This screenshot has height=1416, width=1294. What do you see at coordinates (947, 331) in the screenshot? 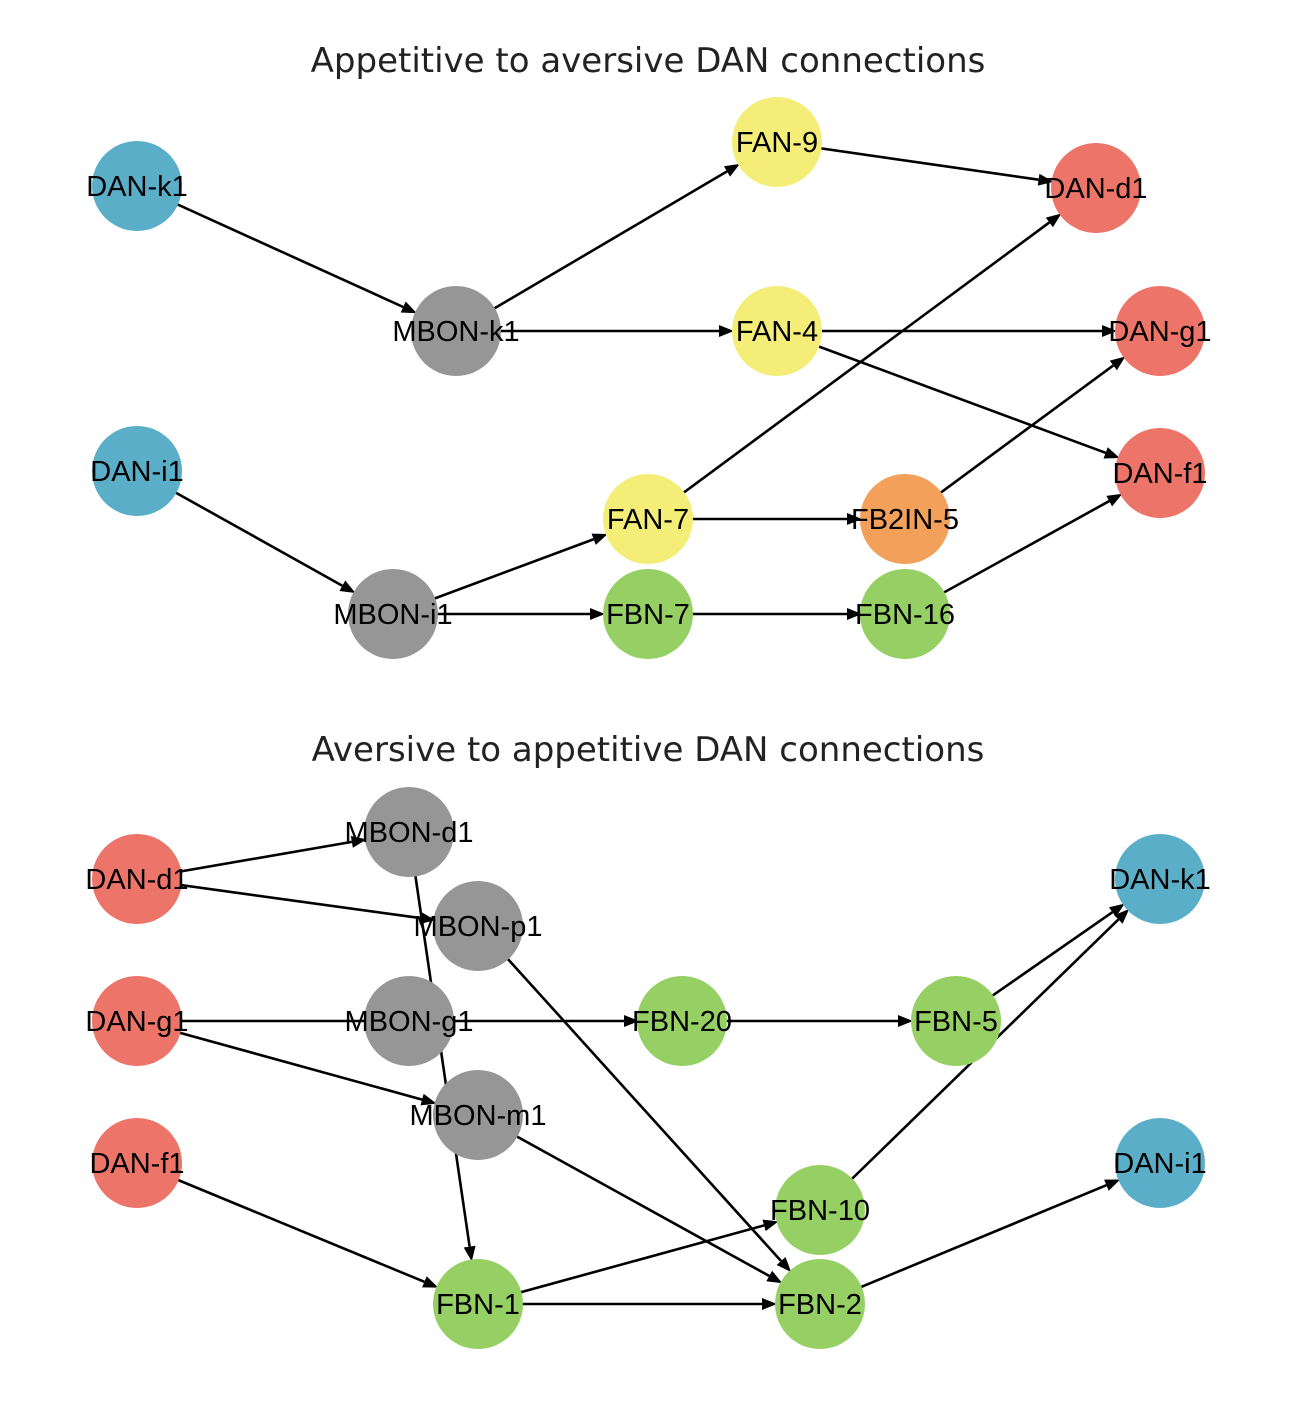
I see `edge-fan-4-to-dan-g1` at bounding box center [947, 331].